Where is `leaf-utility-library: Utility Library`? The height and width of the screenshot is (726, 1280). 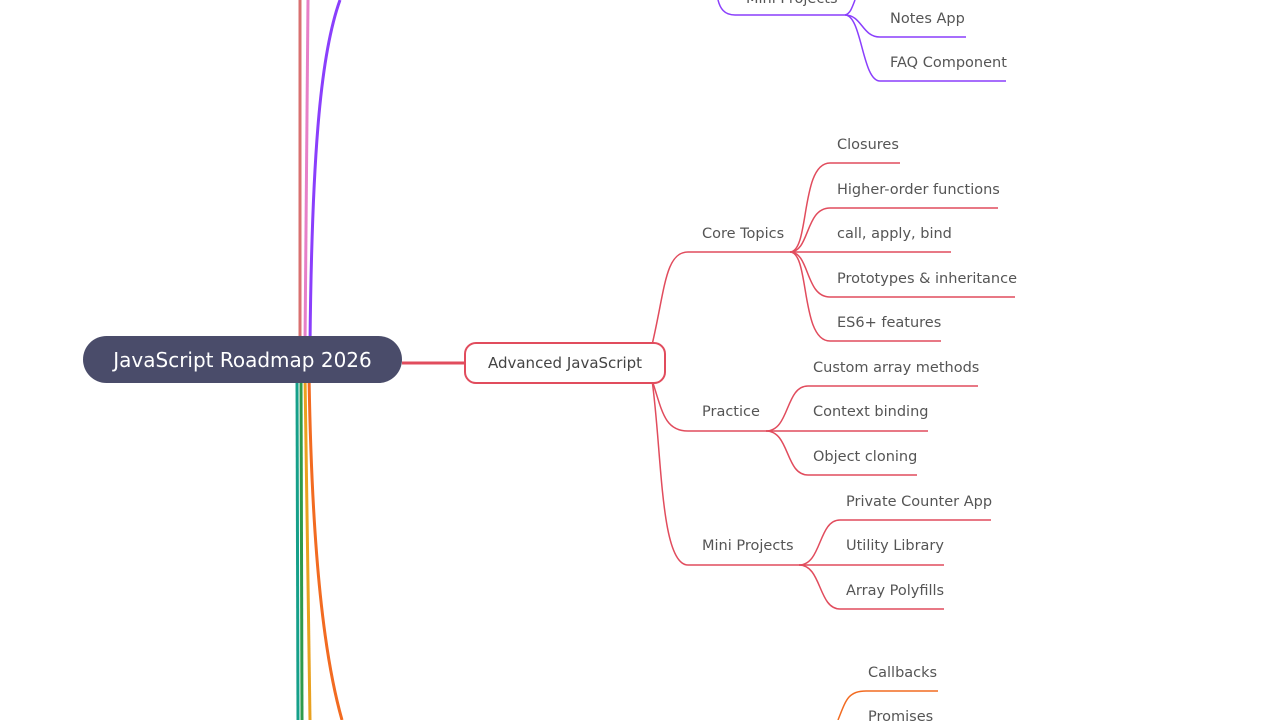
leaf-utility-library: Utility Library is located at coordinates (895, 546).